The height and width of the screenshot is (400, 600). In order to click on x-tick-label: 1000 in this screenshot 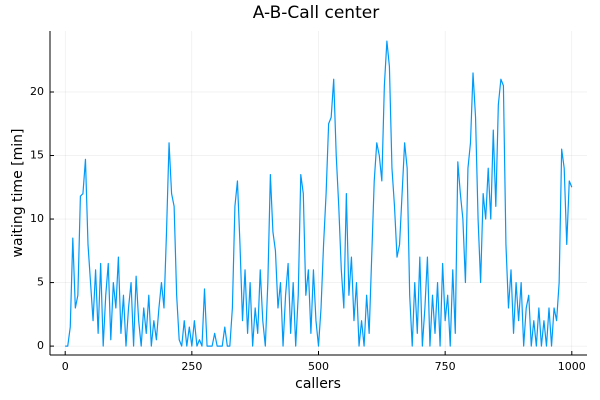, I will do `click(572, 366)`.